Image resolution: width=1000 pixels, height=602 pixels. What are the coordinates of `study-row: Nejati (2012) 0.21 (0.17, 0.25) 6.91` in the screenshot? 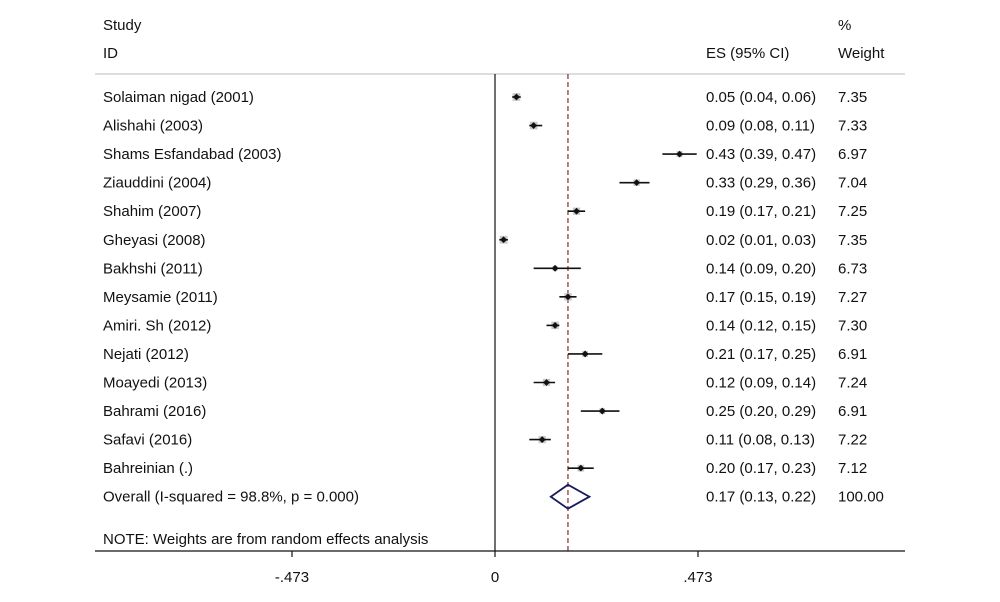 It's located at (485, 354).